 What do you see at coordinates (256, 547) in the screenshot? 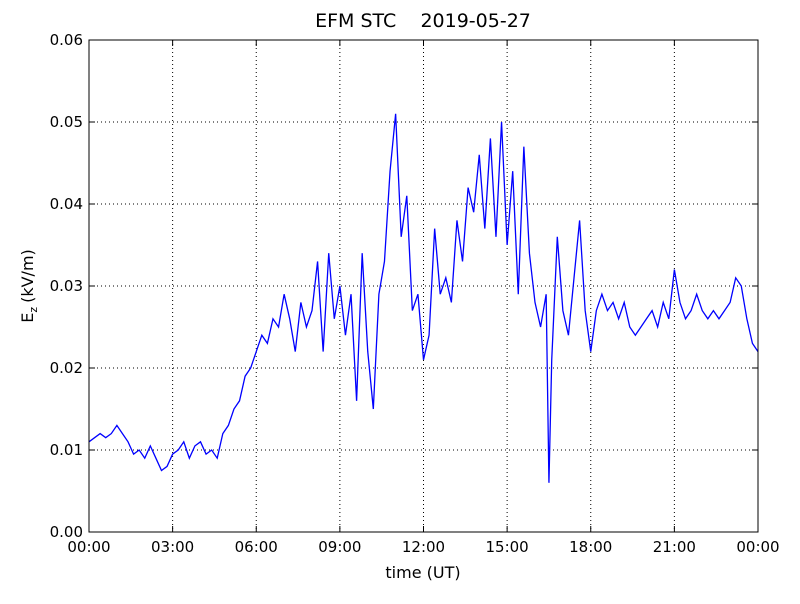
I see `x-tick-label: 06:00` at bounding box center [256, 547].